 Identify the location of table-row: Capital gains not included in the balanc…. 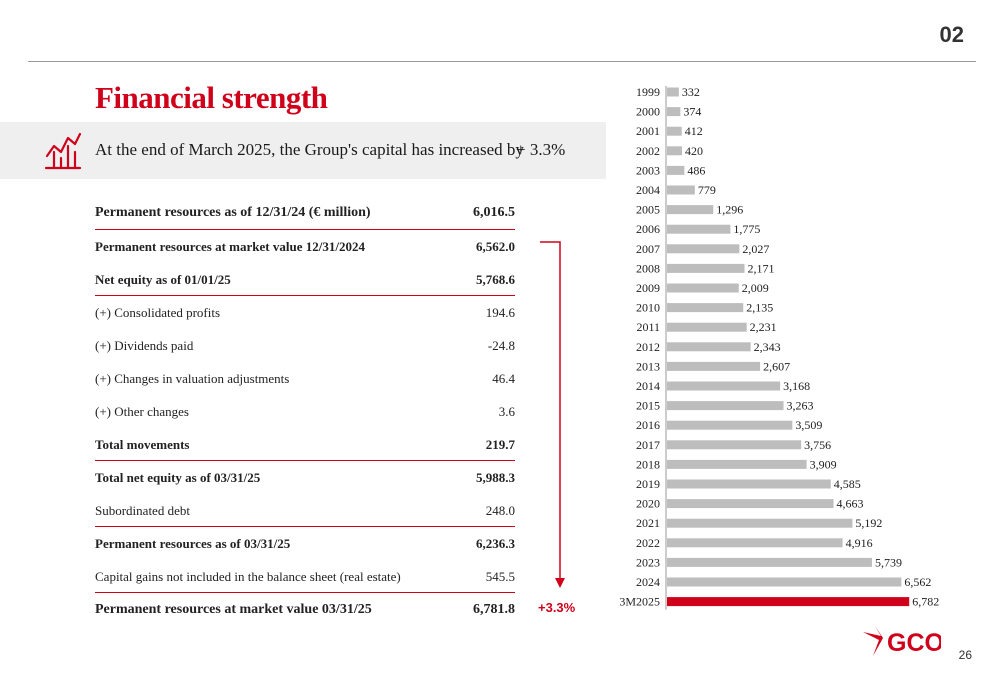
(305, 576).